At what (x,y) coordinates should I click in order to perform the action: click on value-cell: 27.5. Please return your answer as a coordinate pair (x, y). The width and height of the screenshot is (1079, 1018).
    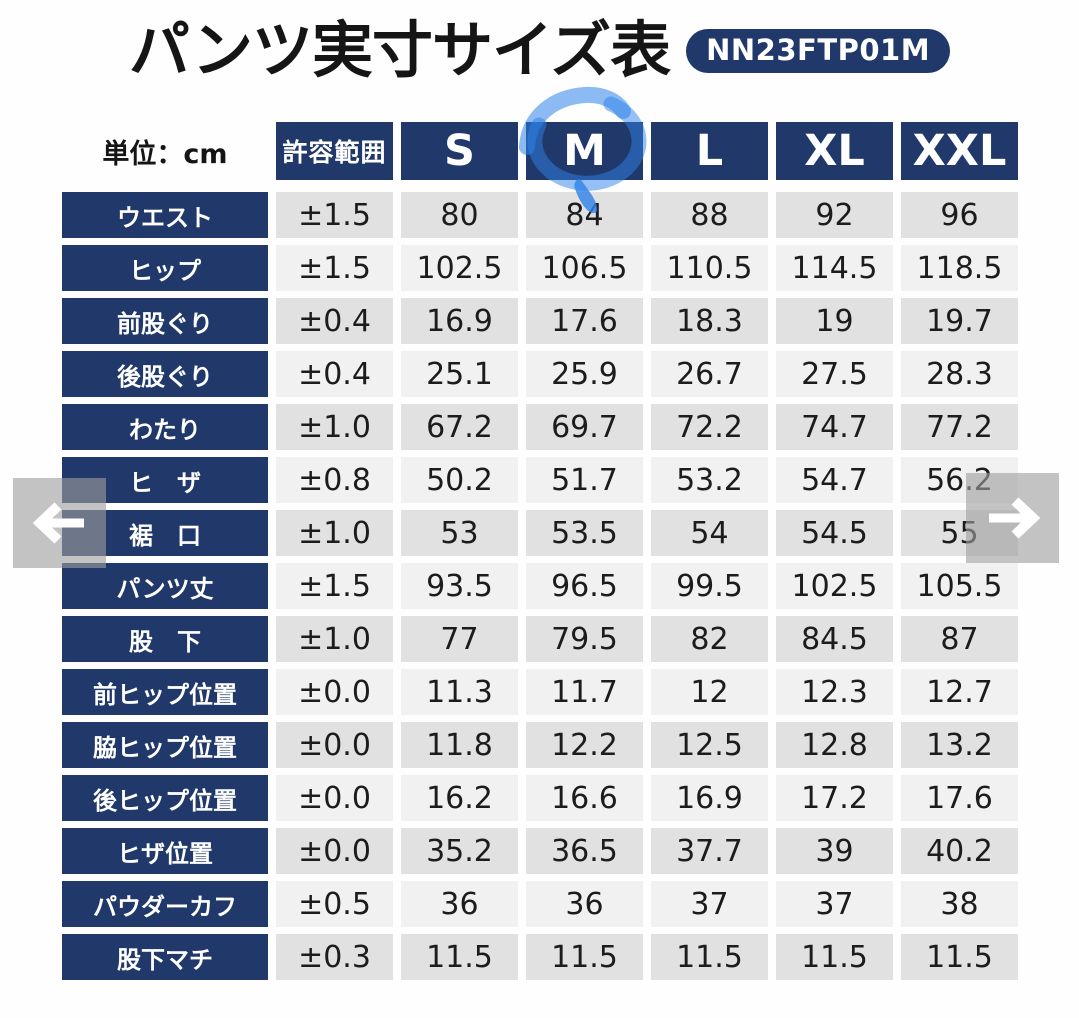
    Looking at the image, I should click on (834, 374).